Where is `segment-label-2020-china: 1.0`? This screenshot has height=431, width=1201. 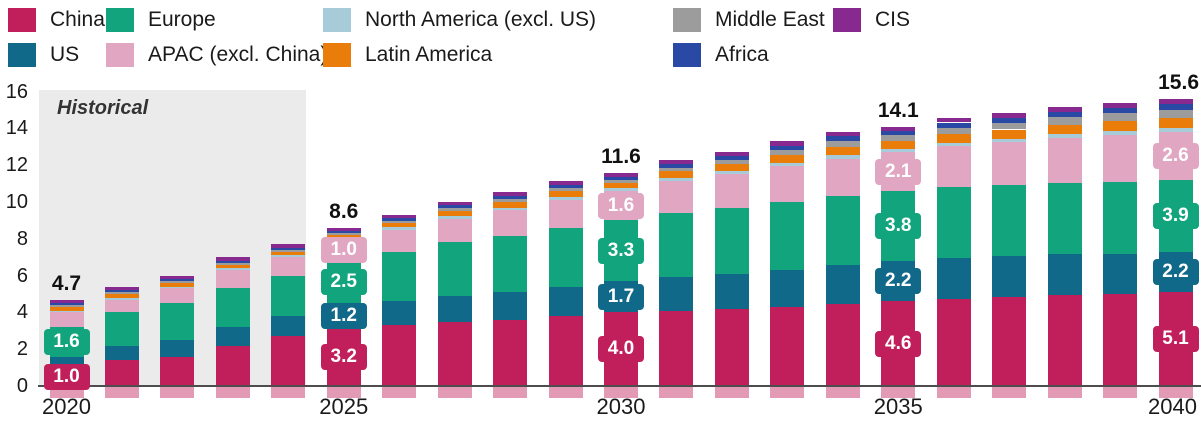 segment-label-2020-china: 1.0 is located at coordinates (66, 376).